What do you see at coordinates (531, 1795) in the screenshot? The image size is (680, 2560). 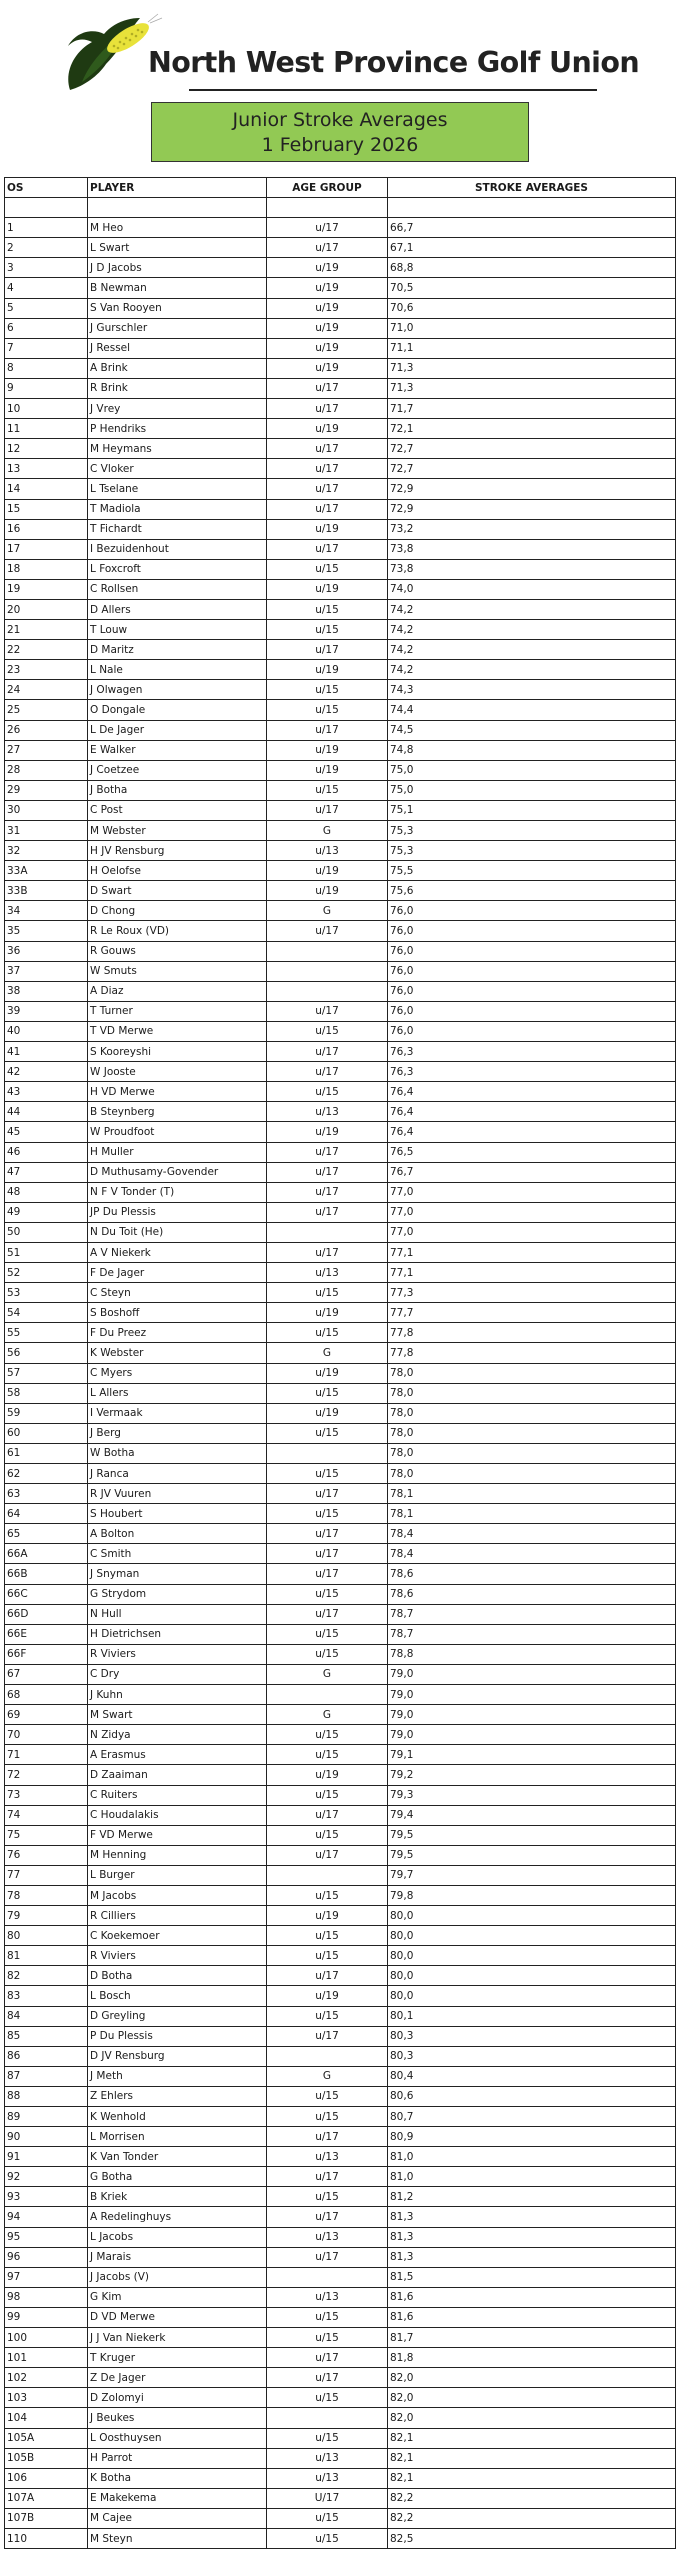 I see `stroke-average-cell: 79,3` at bounding box center [531, 1795].